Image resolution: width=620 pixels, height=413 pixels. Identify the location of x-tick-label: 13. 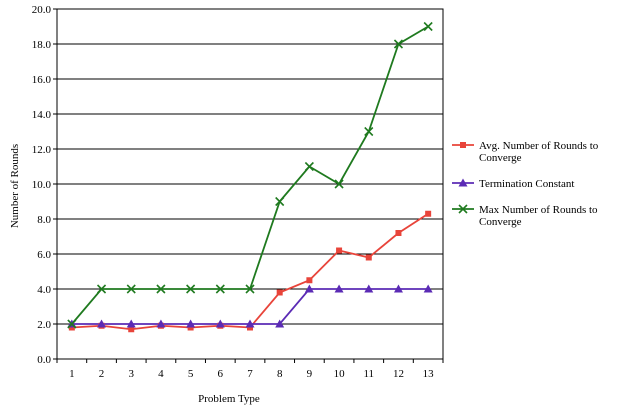
(429, 374).